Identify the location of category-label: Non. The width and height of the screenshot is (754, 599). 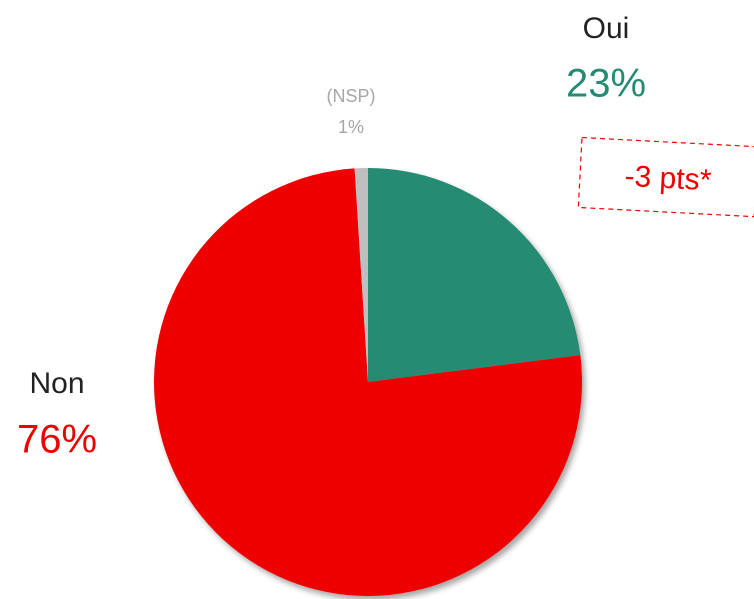
(56, 383).